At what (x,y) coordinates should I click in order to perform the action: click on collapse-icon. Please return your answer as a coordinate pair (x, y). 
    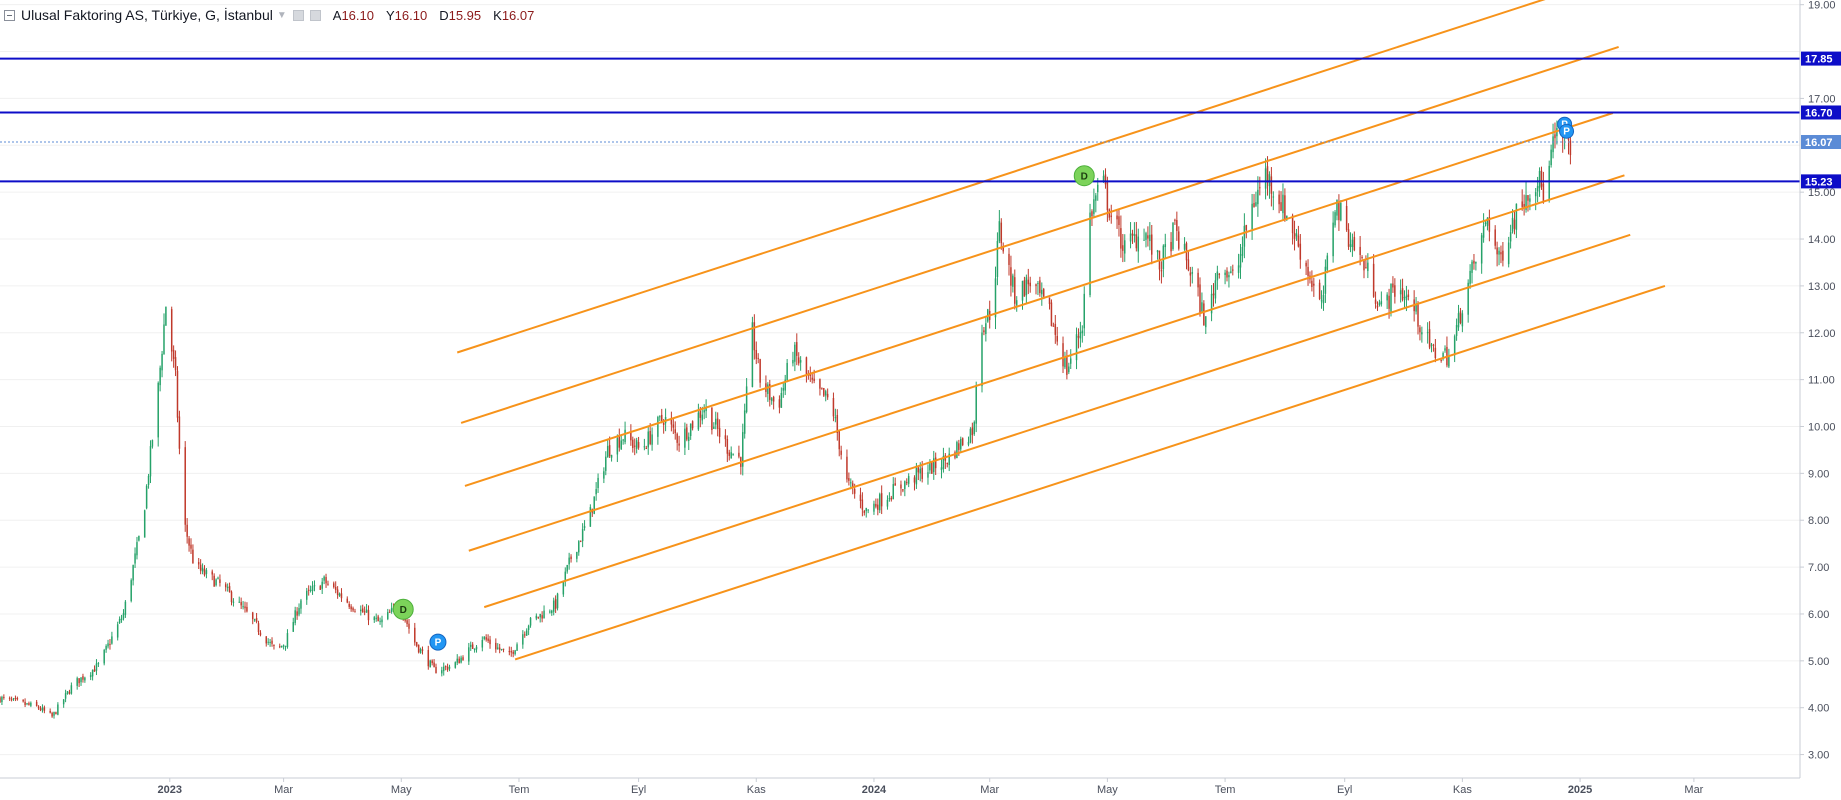
    Looking at the image, I should click on (9, 15).